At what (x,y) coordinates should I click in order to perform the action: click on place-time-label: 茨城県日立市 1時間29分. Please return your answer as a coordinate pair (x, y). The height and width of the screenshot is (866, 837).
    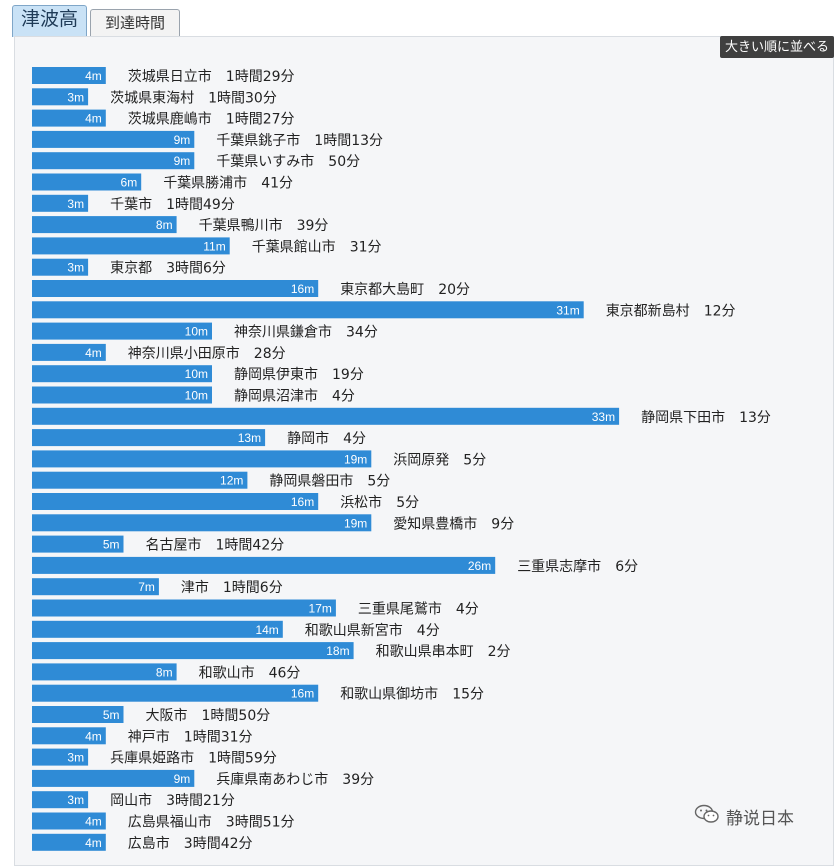
    Looking at the image, I should click on (211, 76).